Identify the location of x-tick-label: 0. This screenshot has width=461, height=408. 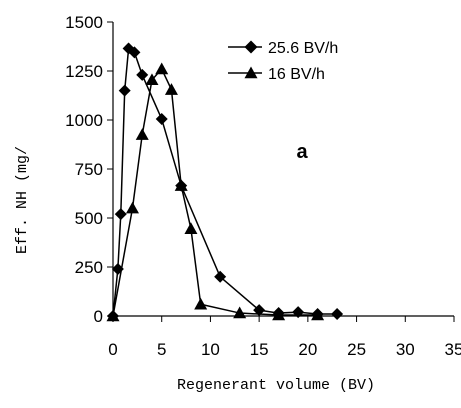
(112, 349).